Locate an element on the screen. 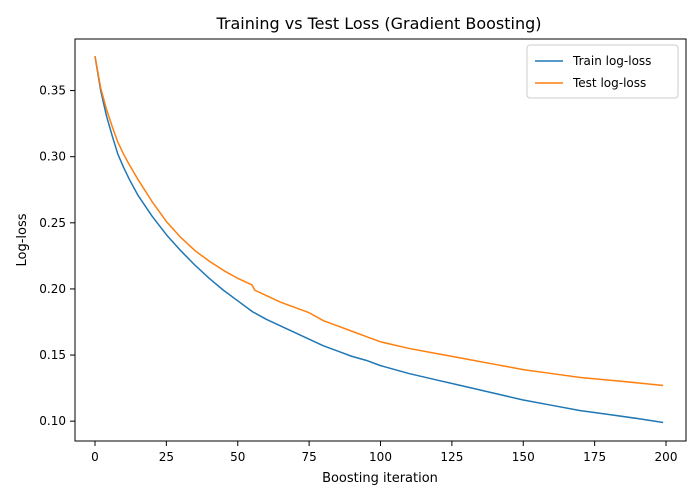  legend-label-1: Test log-loss is located at coordinates (609, 83).